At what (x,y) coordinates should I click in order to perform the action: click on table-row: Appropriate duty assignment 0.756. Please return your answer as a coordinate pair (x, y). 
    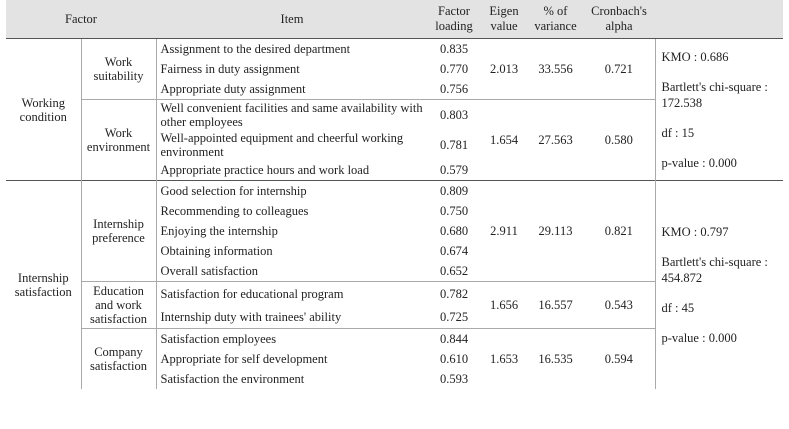
    Looking at the image, I should click on (394, 89).